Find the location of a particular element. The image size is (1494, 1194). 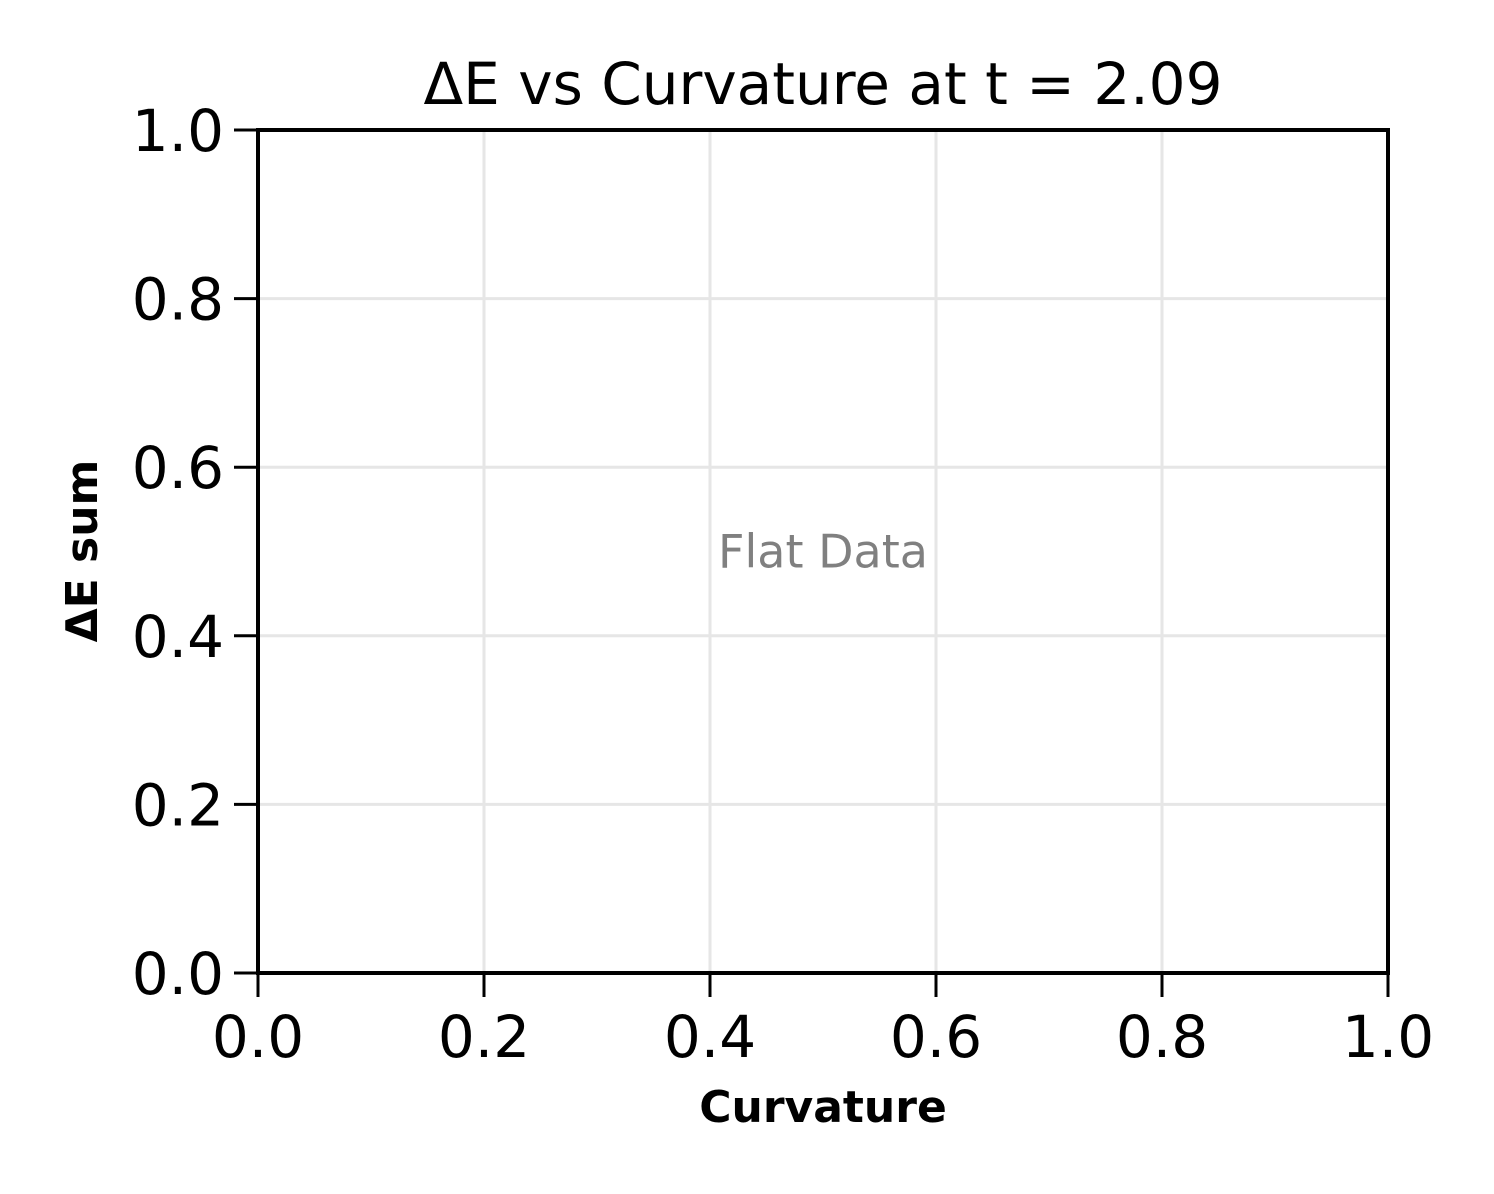

flat-data-annotation: Flat Data is located at coordinates (823, 552).